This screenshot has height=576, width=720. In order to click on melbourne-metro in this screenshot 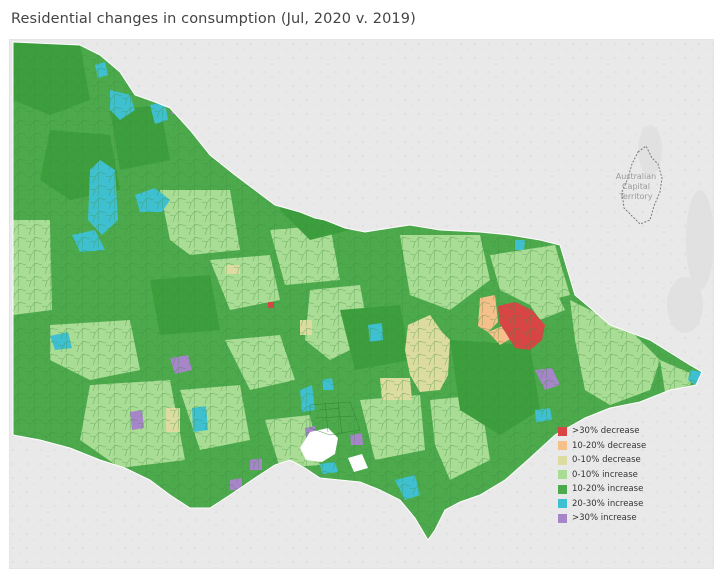, I will do `click(335, 418)`.